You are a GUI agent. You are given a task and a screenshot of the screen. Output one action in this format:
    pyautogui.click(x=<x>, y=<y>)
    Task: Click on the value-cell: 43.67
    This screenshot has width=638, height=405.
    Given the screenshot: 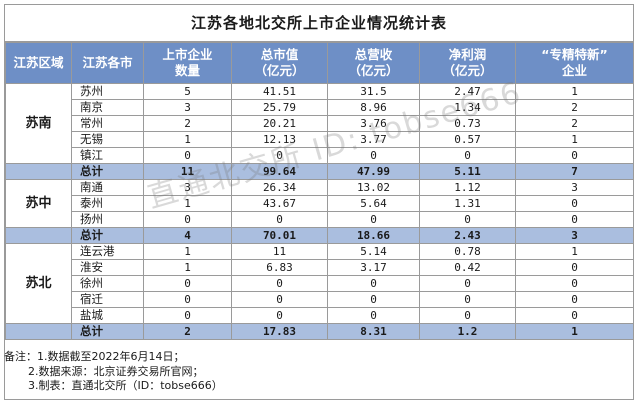 What is the action you would take?
    pyautogui.click(x=279, y=203)
    